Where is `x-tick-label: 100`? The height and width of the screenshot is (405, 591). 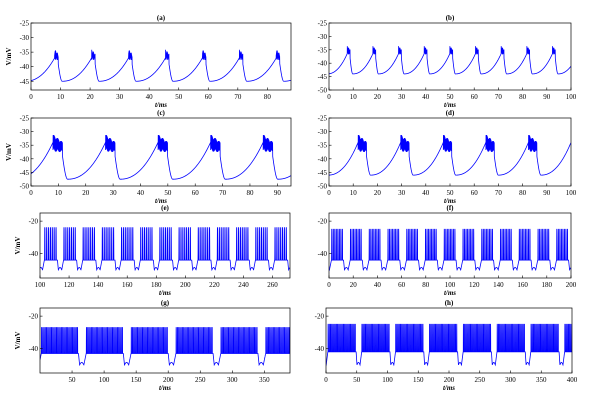
x-tick-label: 100 is located at coordinates (387, 380).